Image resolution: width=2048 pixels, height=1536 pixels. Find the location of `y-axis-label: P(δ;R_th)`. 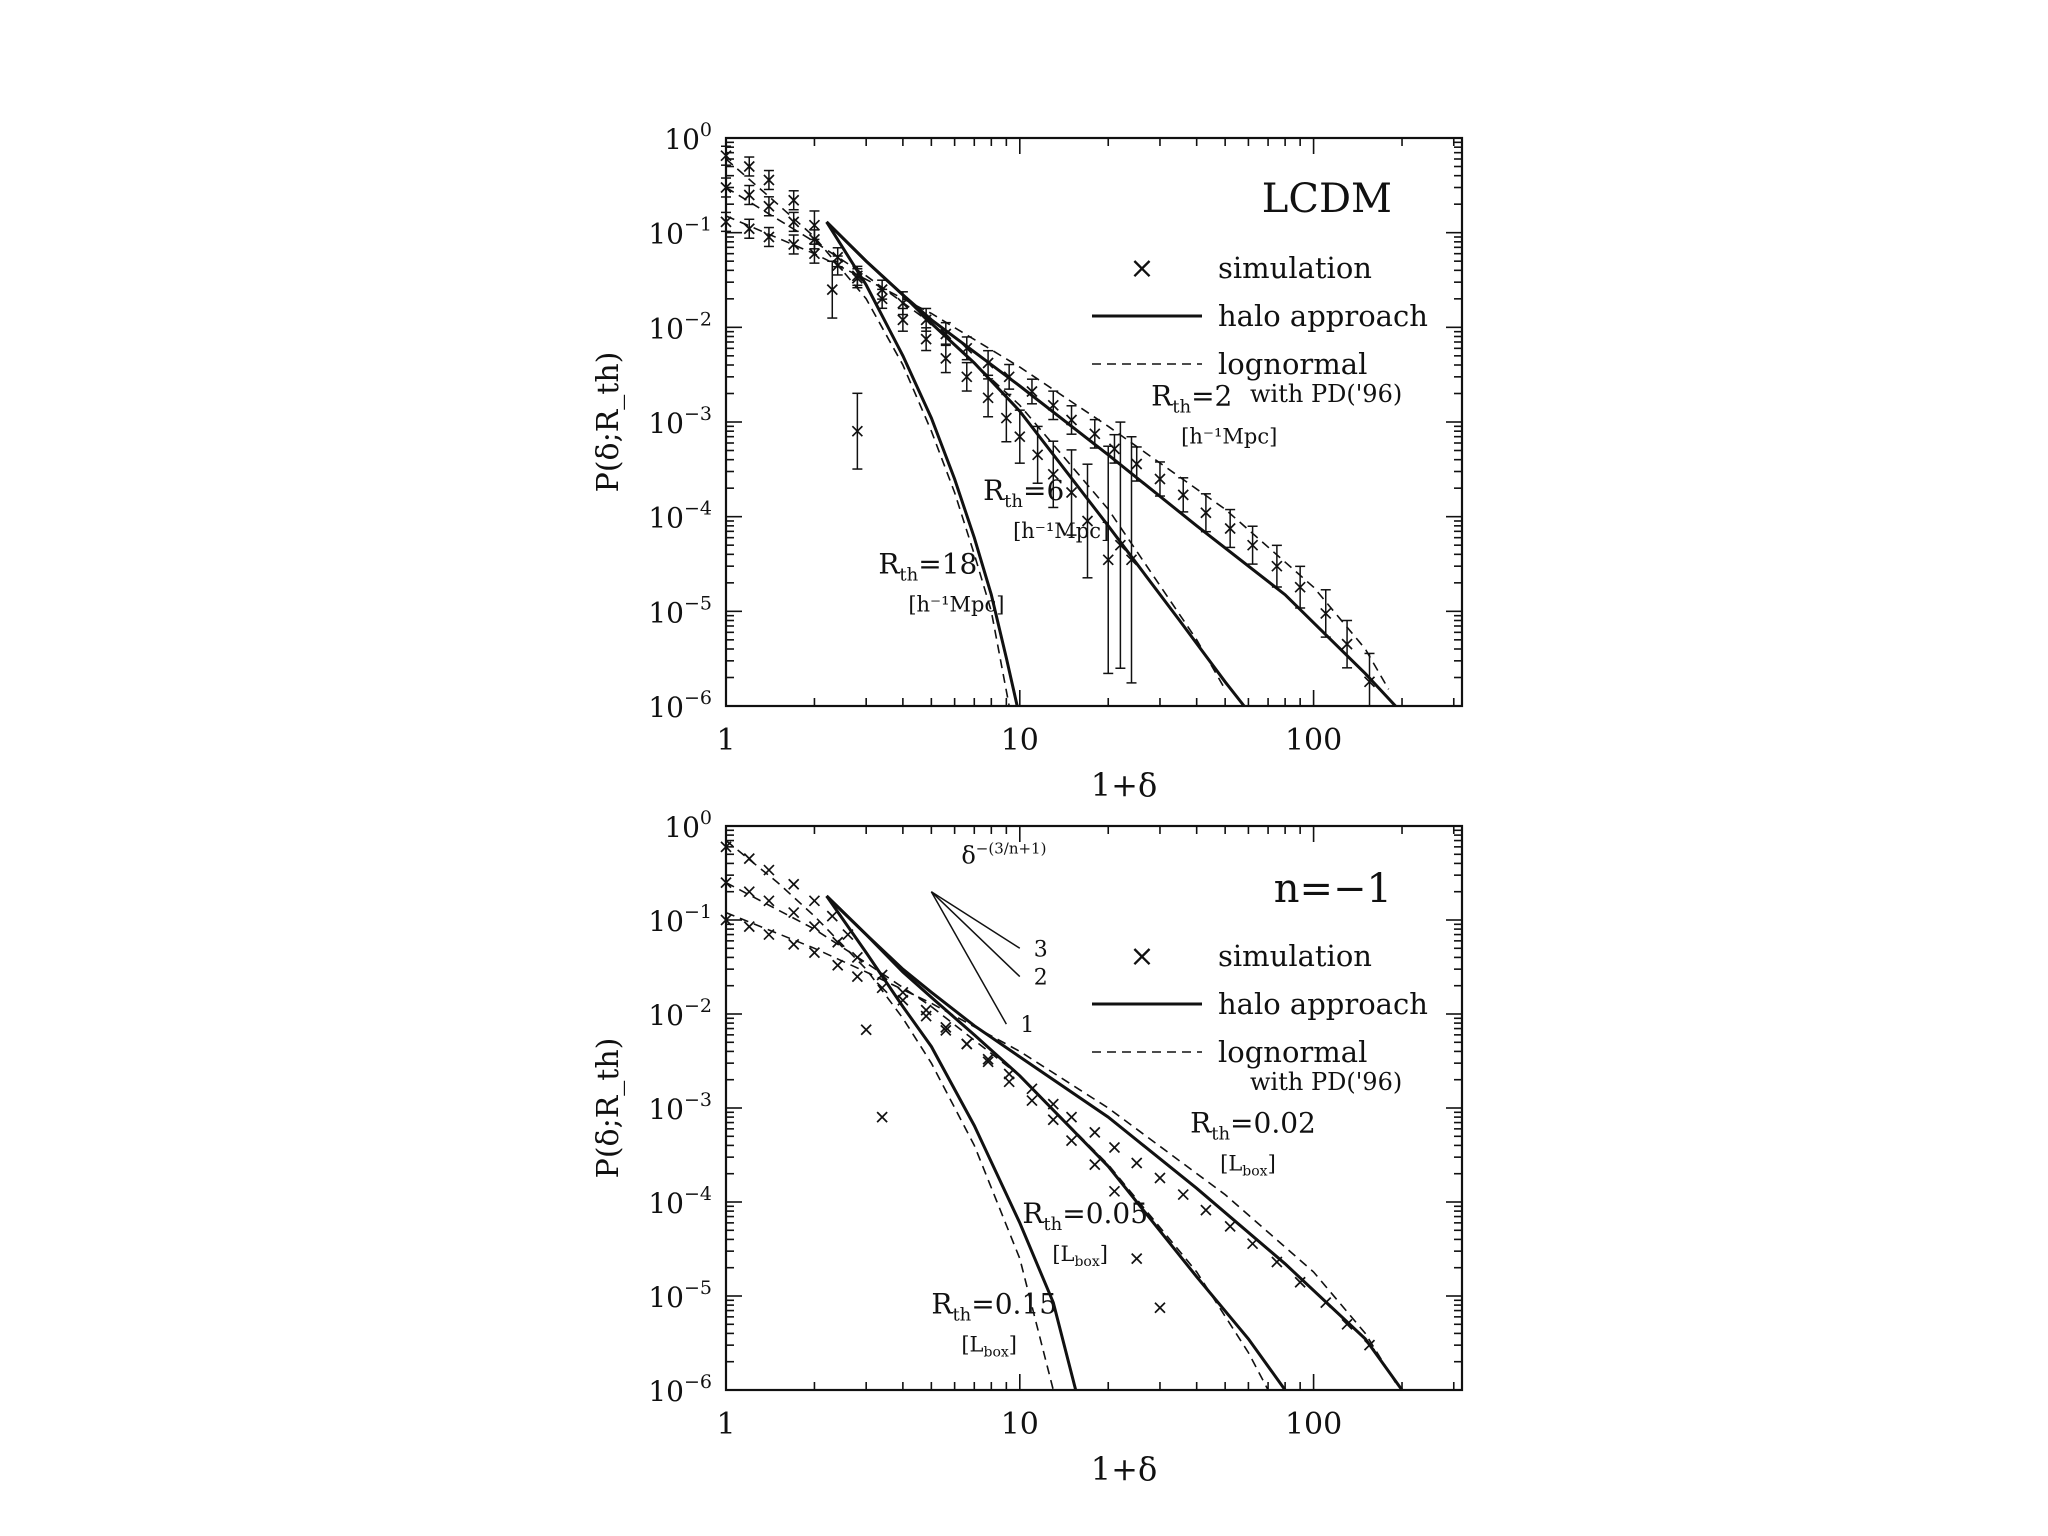

y-axis-label: P(δ;R_th) is located at coordinates (608, 1108).